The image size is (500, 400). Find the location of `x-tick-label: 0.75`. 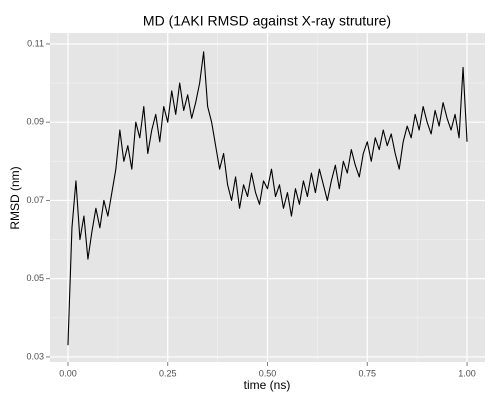

x-tick-label: 0.75 is located at coordinates (368, 373).